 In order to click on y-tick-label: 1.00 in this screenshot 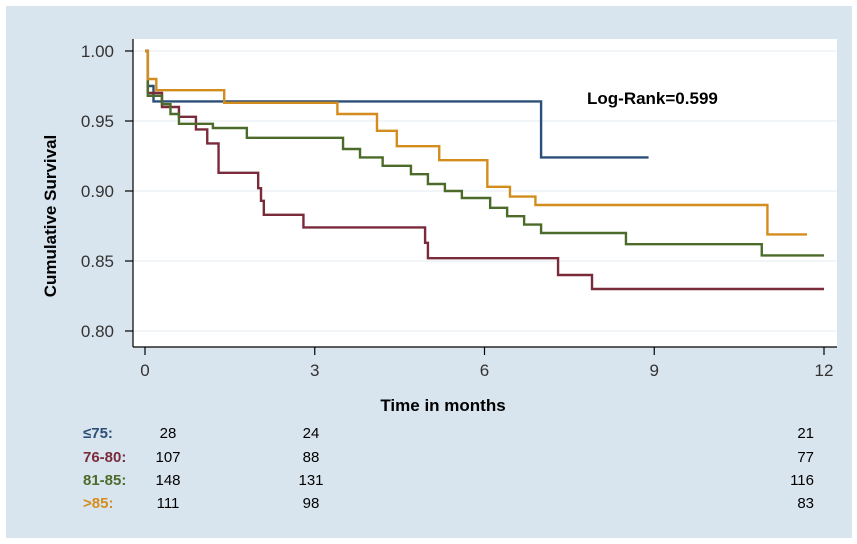, I will do `click(97, 51)`.